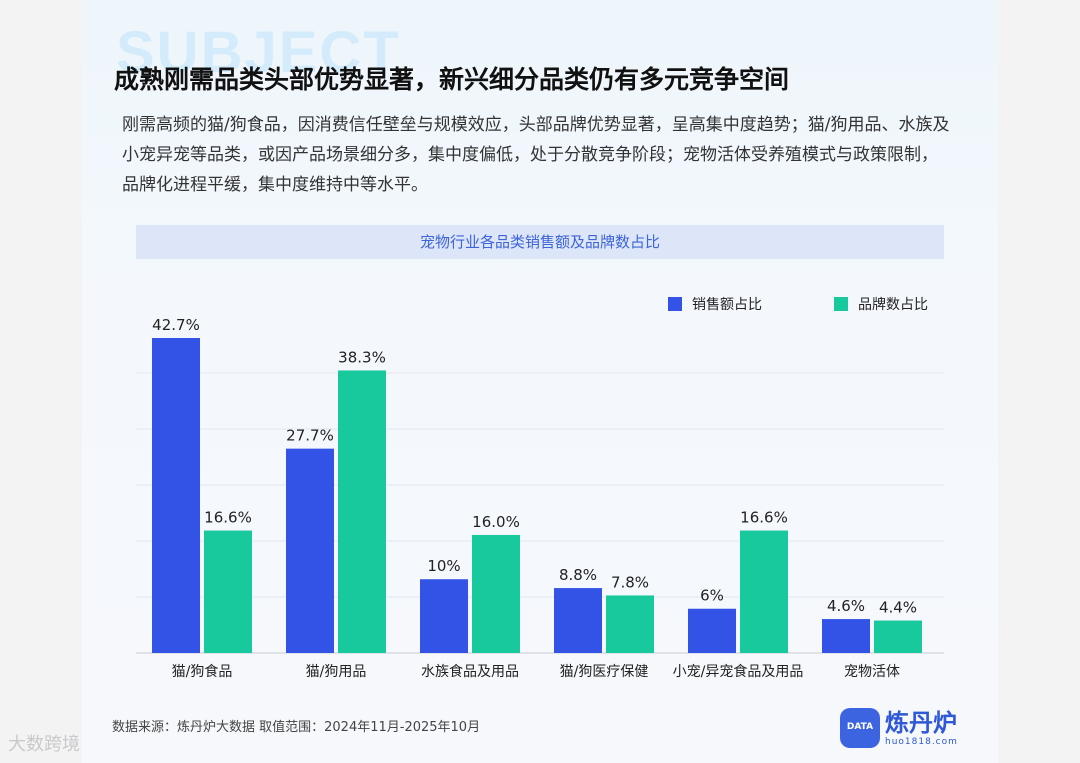 The width and height of the screenshot is (1080, 763). What do you see at coordinates (738, 671) in the screenshot?
I see `category-label: 小宠/异宠食品及用品` at bounding box center [738, 671].